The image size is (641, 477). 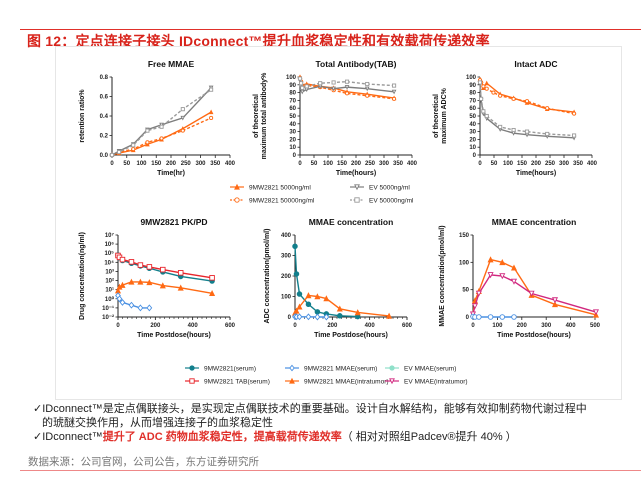 I want to click on y-tick-label: 70, so click(x=472, y=101).